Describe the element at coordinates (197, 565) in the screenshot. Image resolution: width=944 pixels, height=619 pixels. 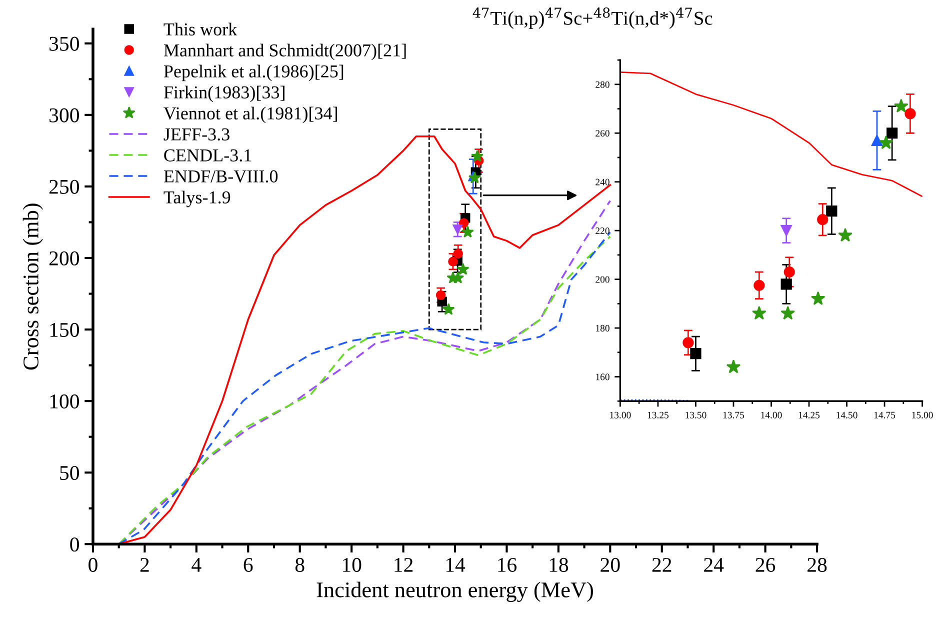
I see `x-tick-label: 4` at that location.